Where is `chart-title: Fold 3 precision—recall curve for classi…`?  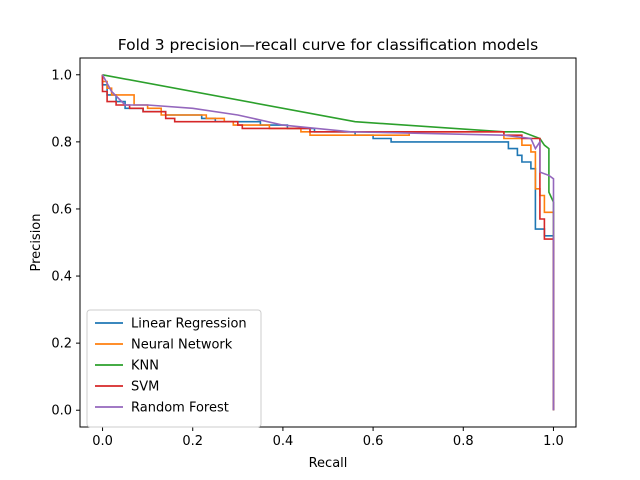
chart-title: Fold 3 precision—recall curve for classi… is located at coordinates (328, 45).